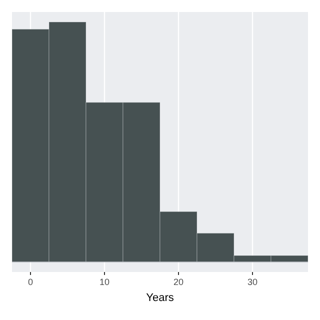 The image size is (320, 320). Describe the element at coordinates (104, 282) in the screenshot. I see `x-tick-label: 10` at that location.